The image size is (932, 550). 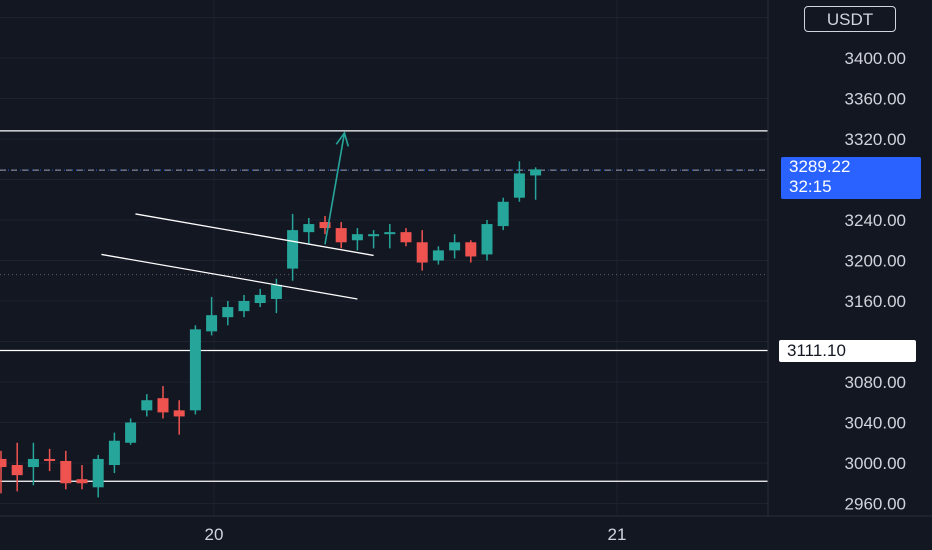 I want to click on drawings, so click(x=237, y=215).